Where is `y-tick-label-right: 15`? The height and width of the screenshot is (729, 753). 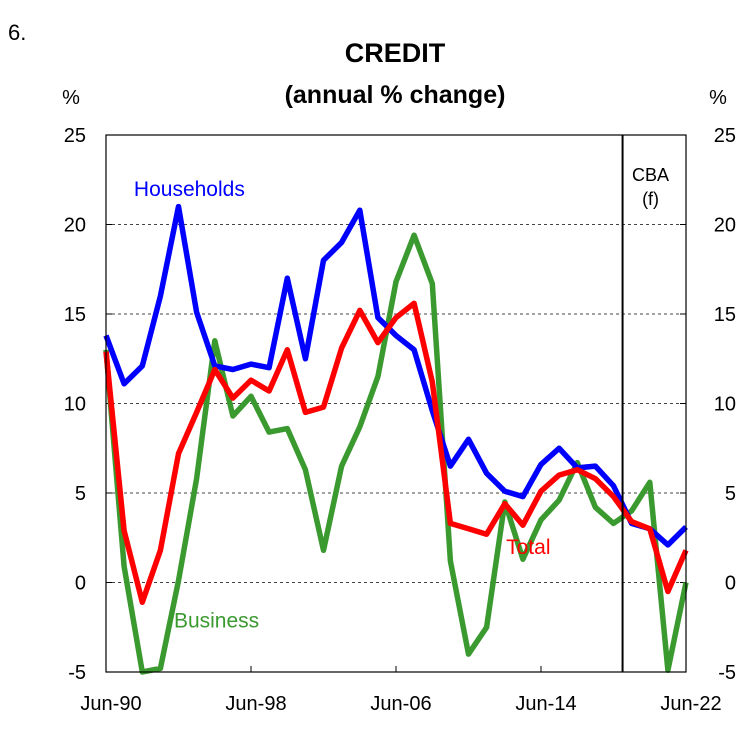
y-tick-label-right: 15 is located at coordinates (725, 315).